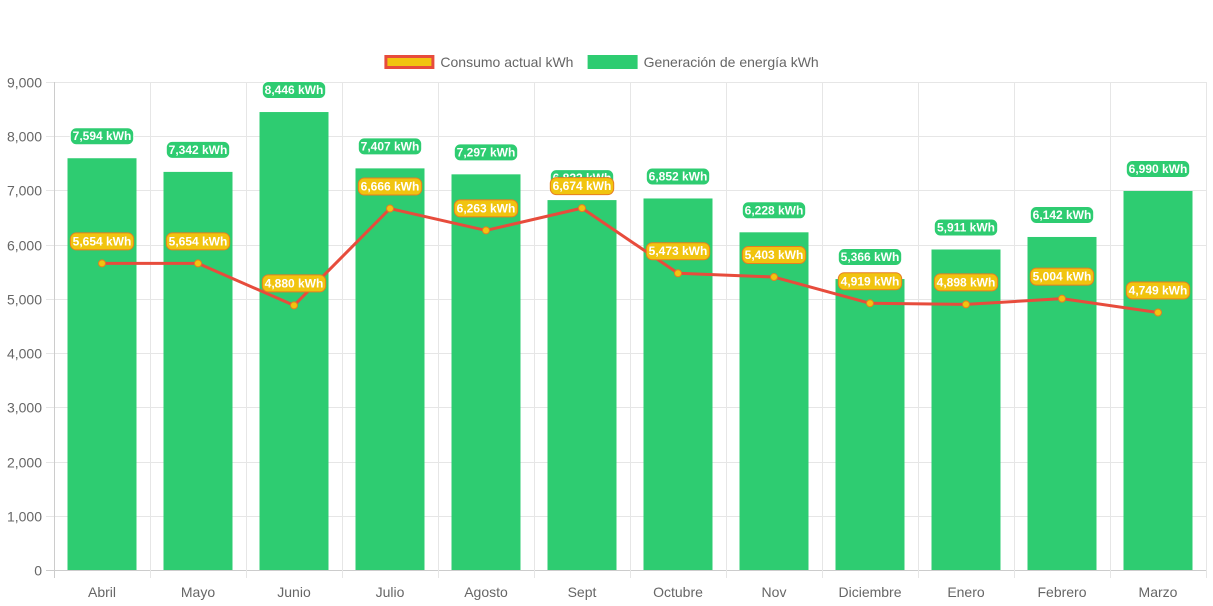 The width and height of the screenshot is (1213, 606). What do you see at coordinates (774, 592) in the screenshot?
I see `x-tick-label: Nov` at bounding box center [774, 592].